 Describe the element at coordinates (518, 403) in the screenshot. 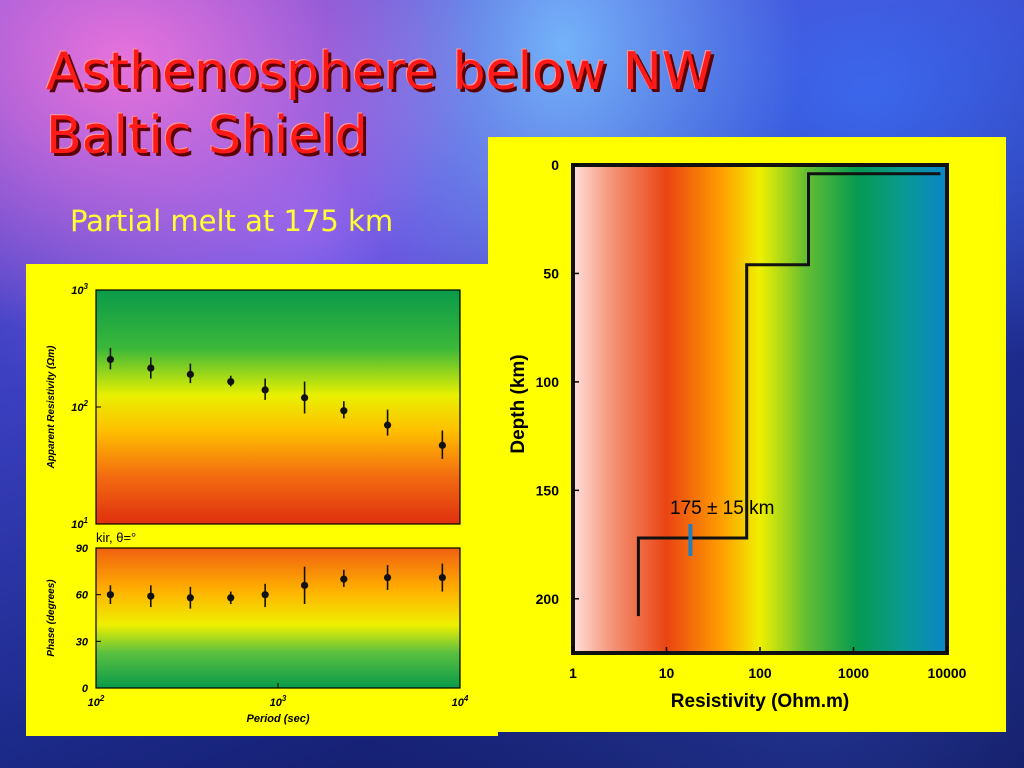

I see `depth-y-axis-label: Depth (km)` at that location.